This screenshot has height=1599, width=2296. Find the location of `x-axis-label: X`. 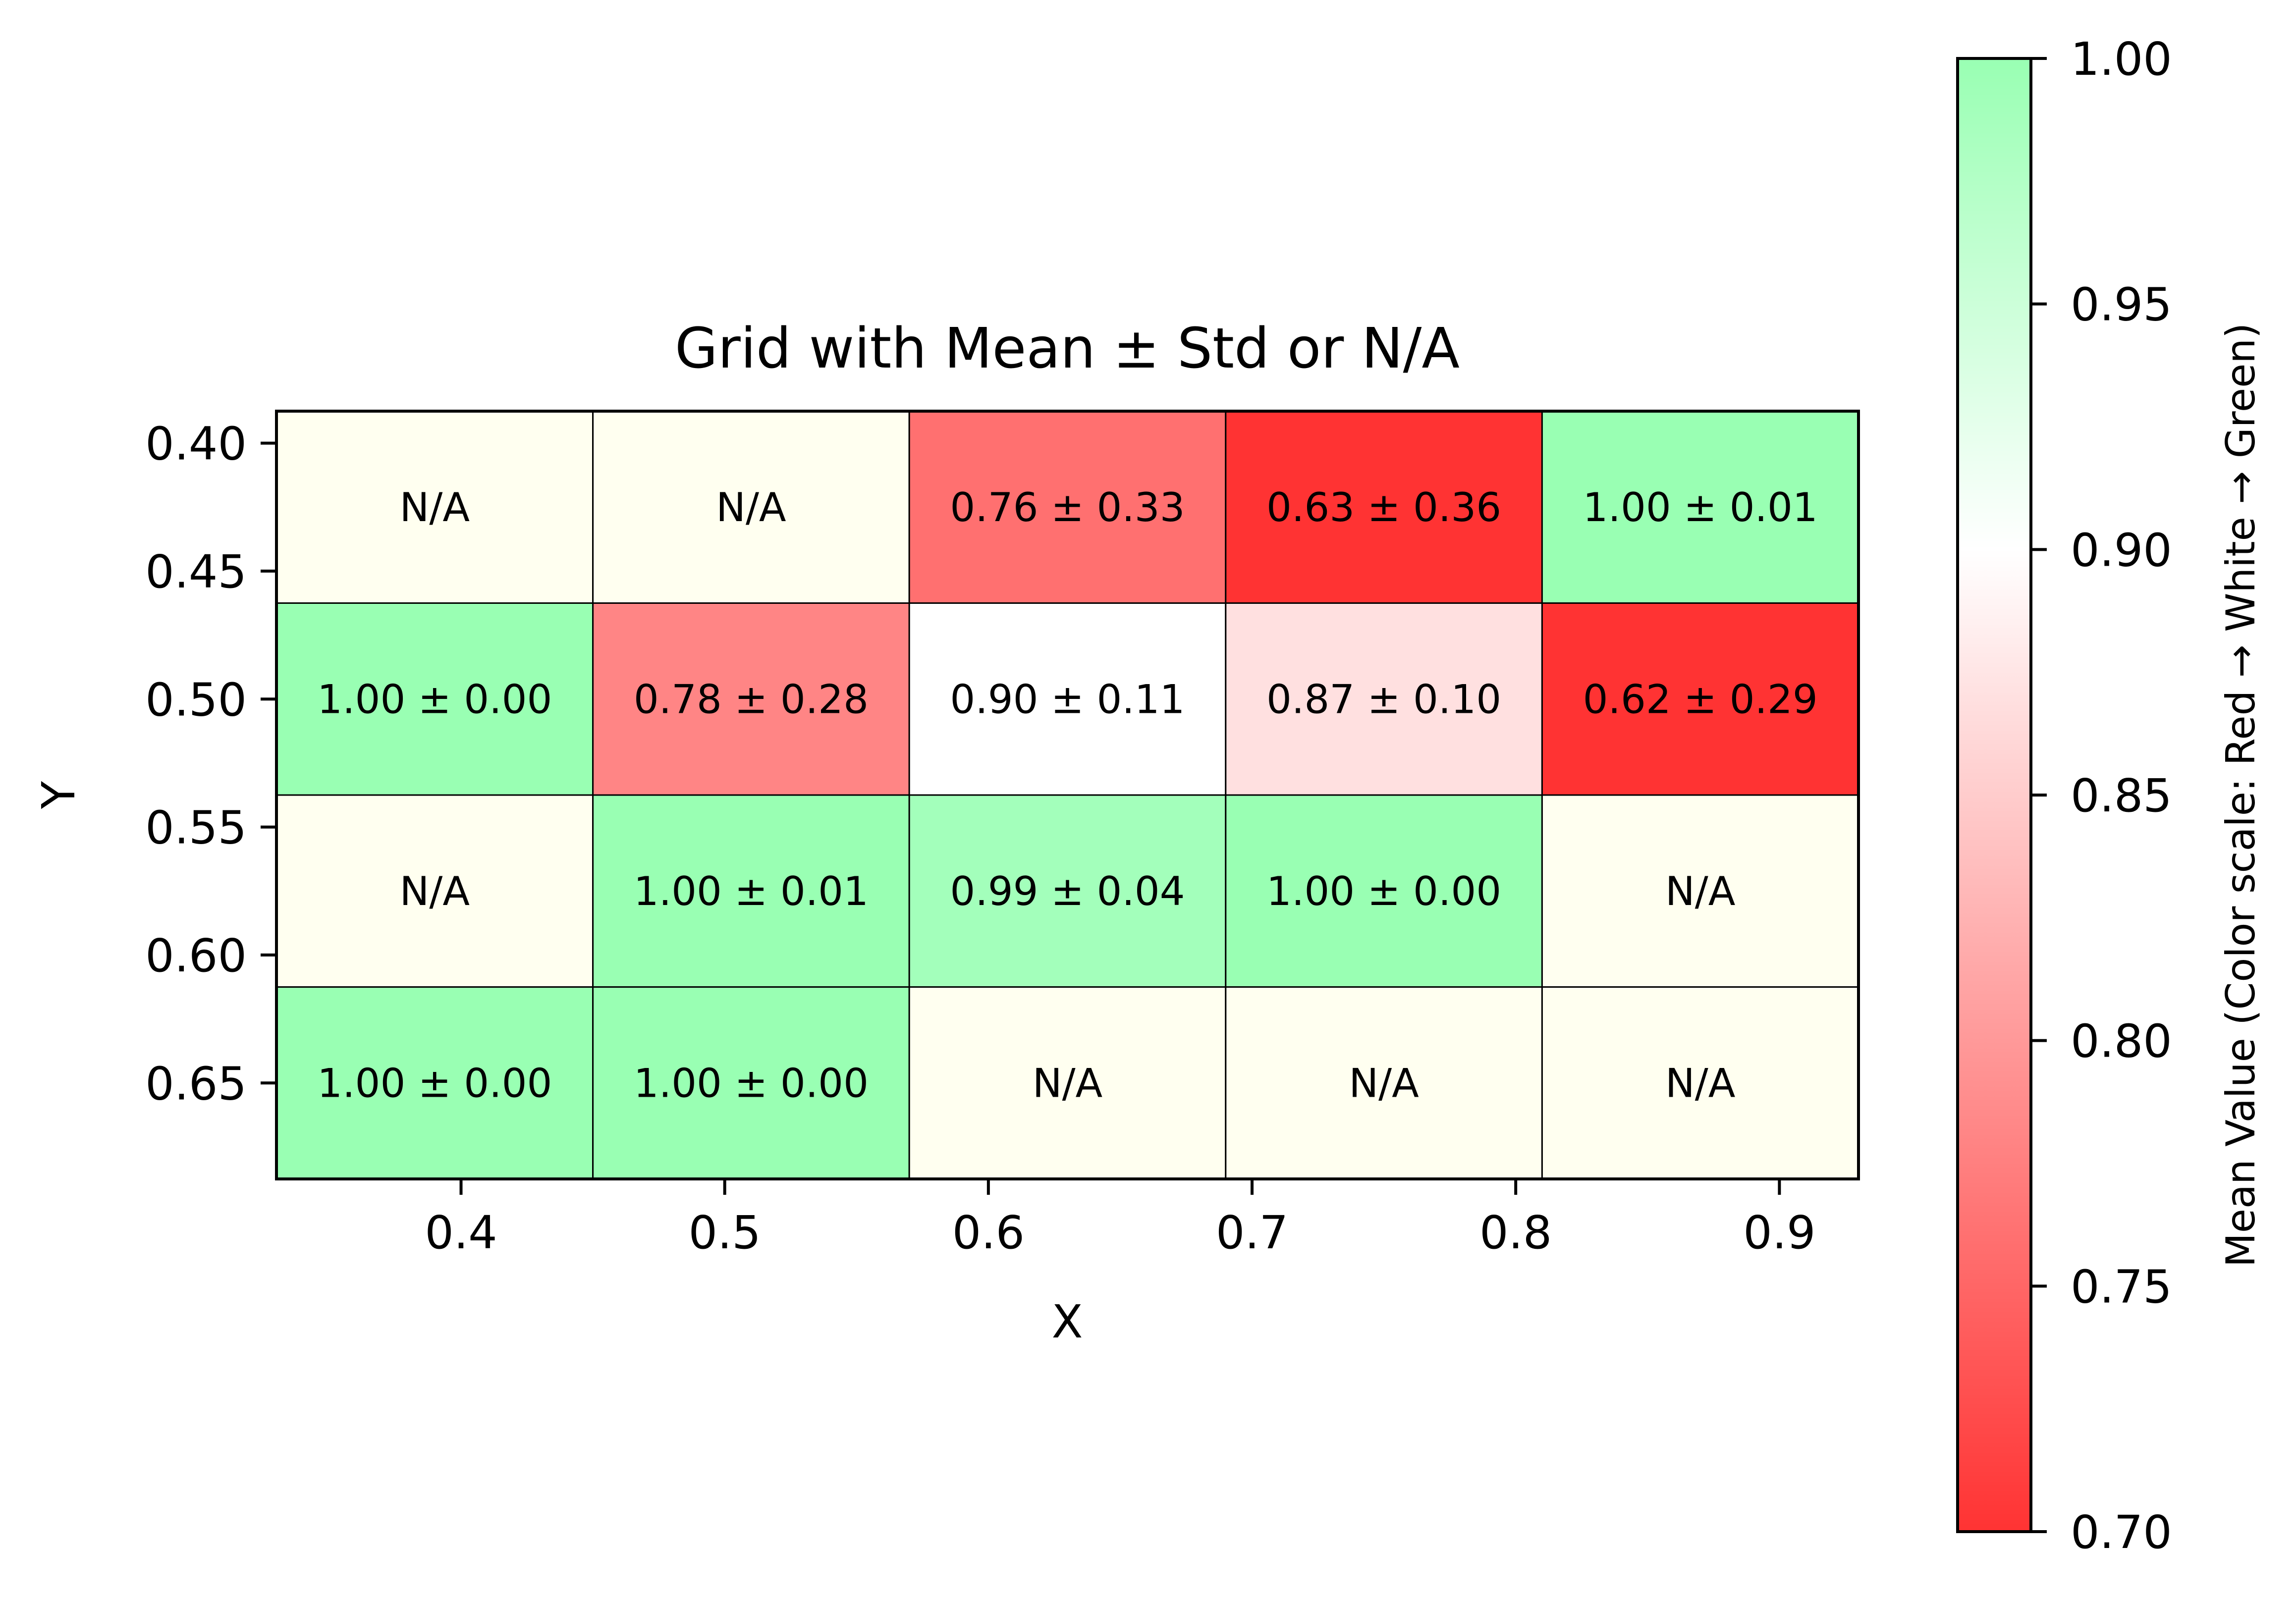

x-axis-label: X is located at coordinates (1067, 1321).